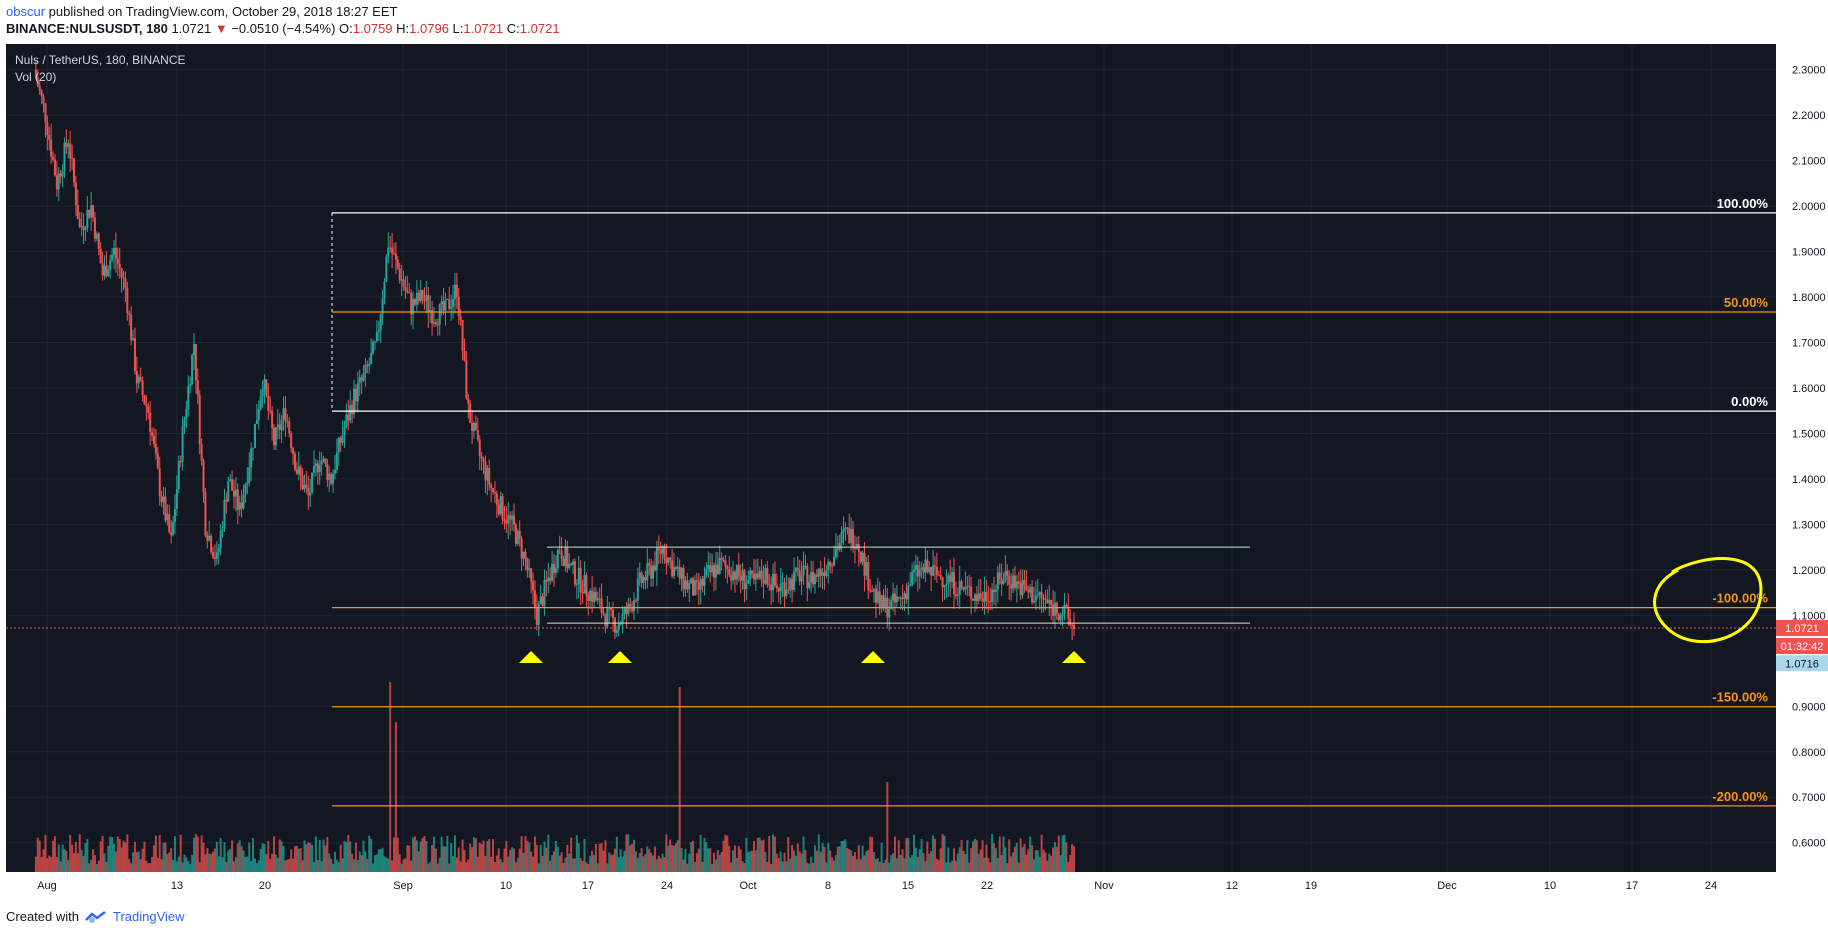 The height and width of the screenshot is (935, 1828). What do you see at coordinates (1809, 71) in the screenshot?
I see `y-tick-label: 2.3000` at bounding box center [1809, 71].